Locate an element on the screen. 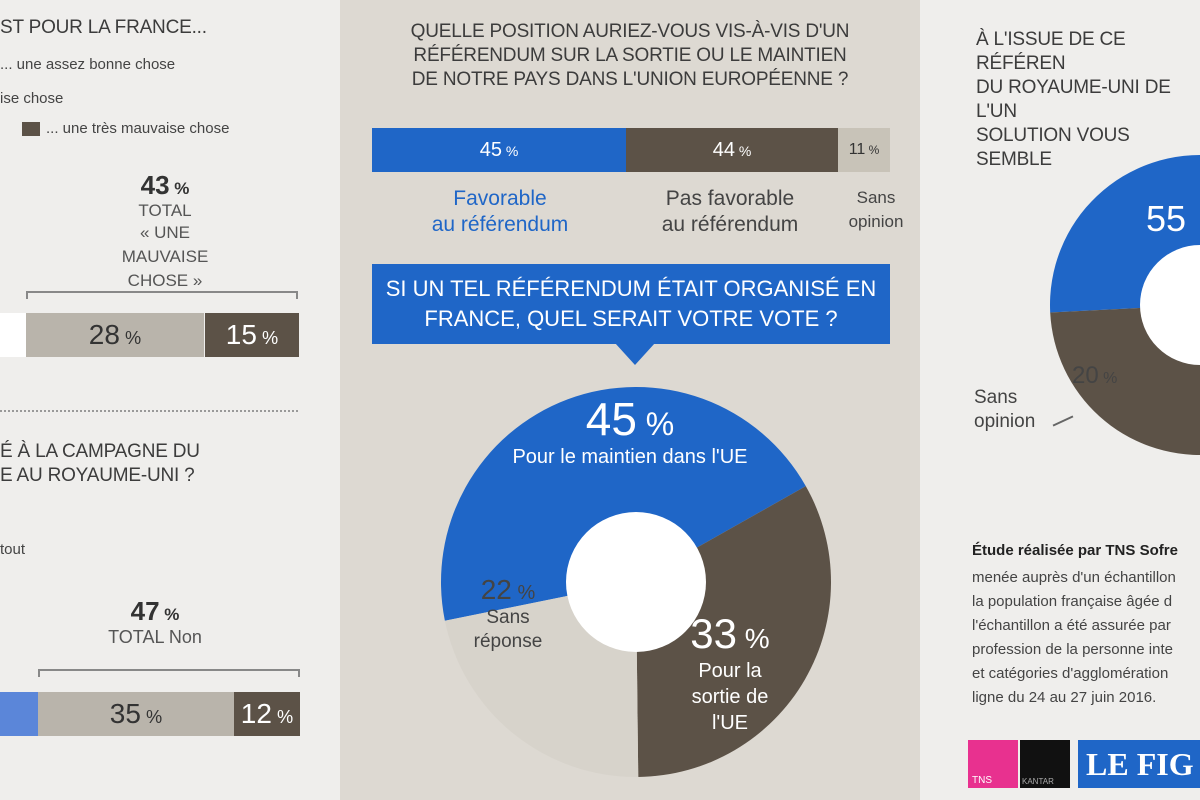 Image resolution: width=1200 pixels, height=800 pixels. left-top-bar-value-1: 28 is located at coordinates (104, 334).